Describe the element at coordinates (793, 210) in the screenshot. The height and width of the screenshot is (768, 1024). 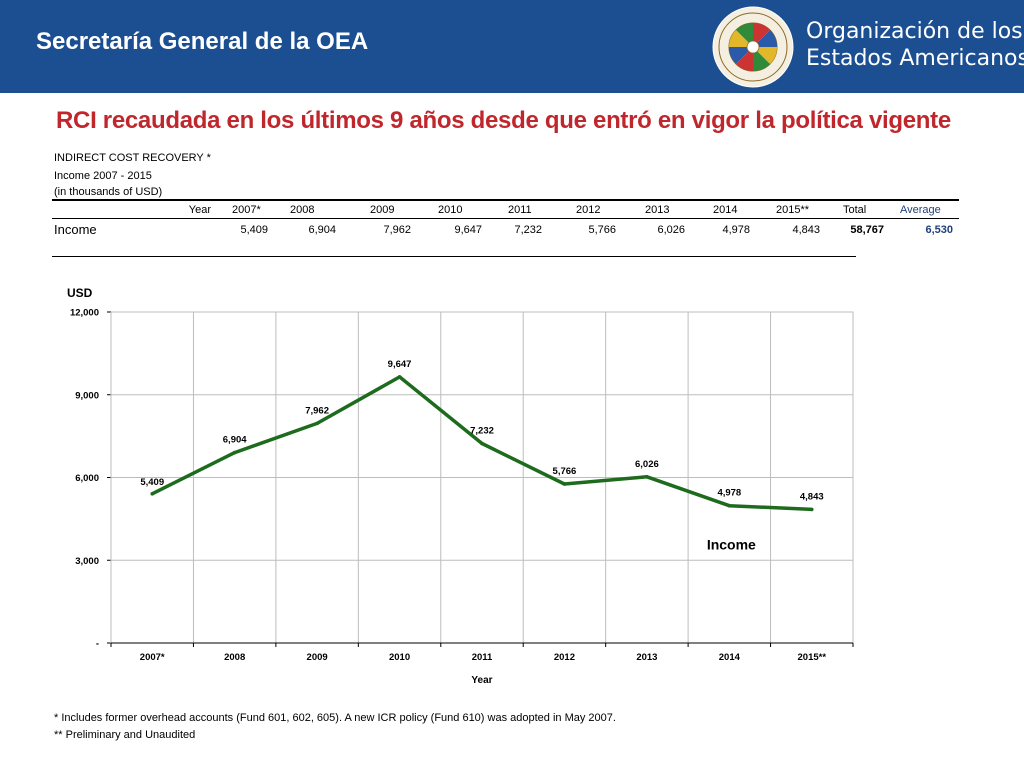
I see `year-header-cell: 2015**` at that location.